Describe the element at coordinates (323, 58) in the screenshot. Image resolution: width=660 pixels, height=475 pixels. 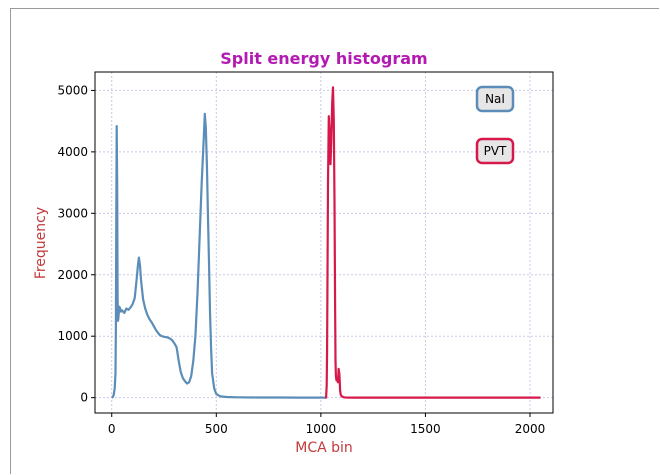
I see `chart-title: Split energy histogram` at that location.